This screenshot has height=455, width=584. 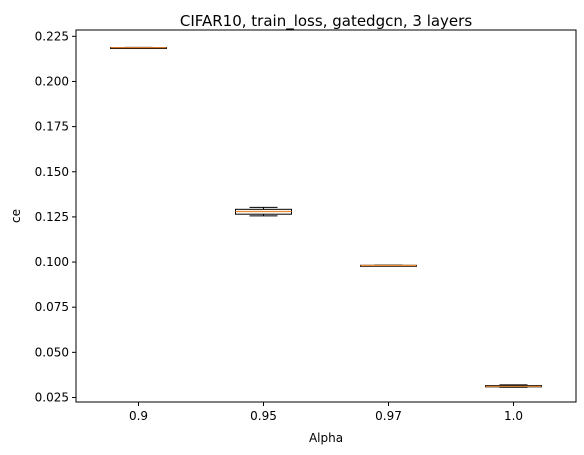 I want to click on y-tick-label: 0.100, so click(x=52, y=262).